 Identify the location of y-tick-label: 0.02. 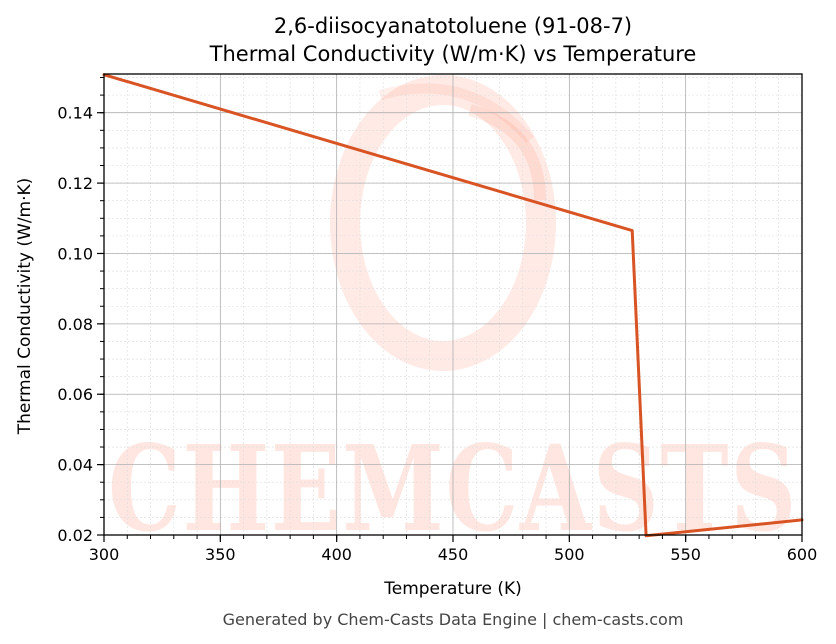
(75, 535).